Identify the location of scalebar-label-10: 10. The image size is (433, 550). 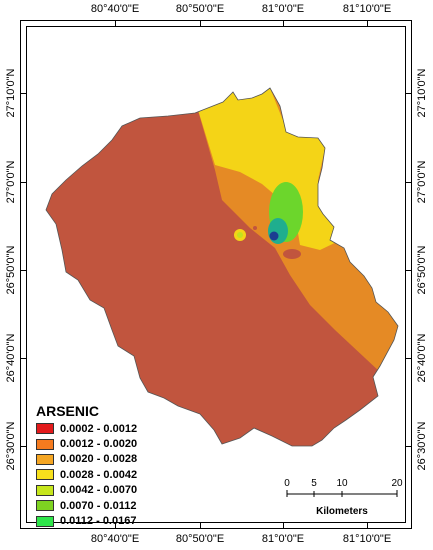
(342, 483).